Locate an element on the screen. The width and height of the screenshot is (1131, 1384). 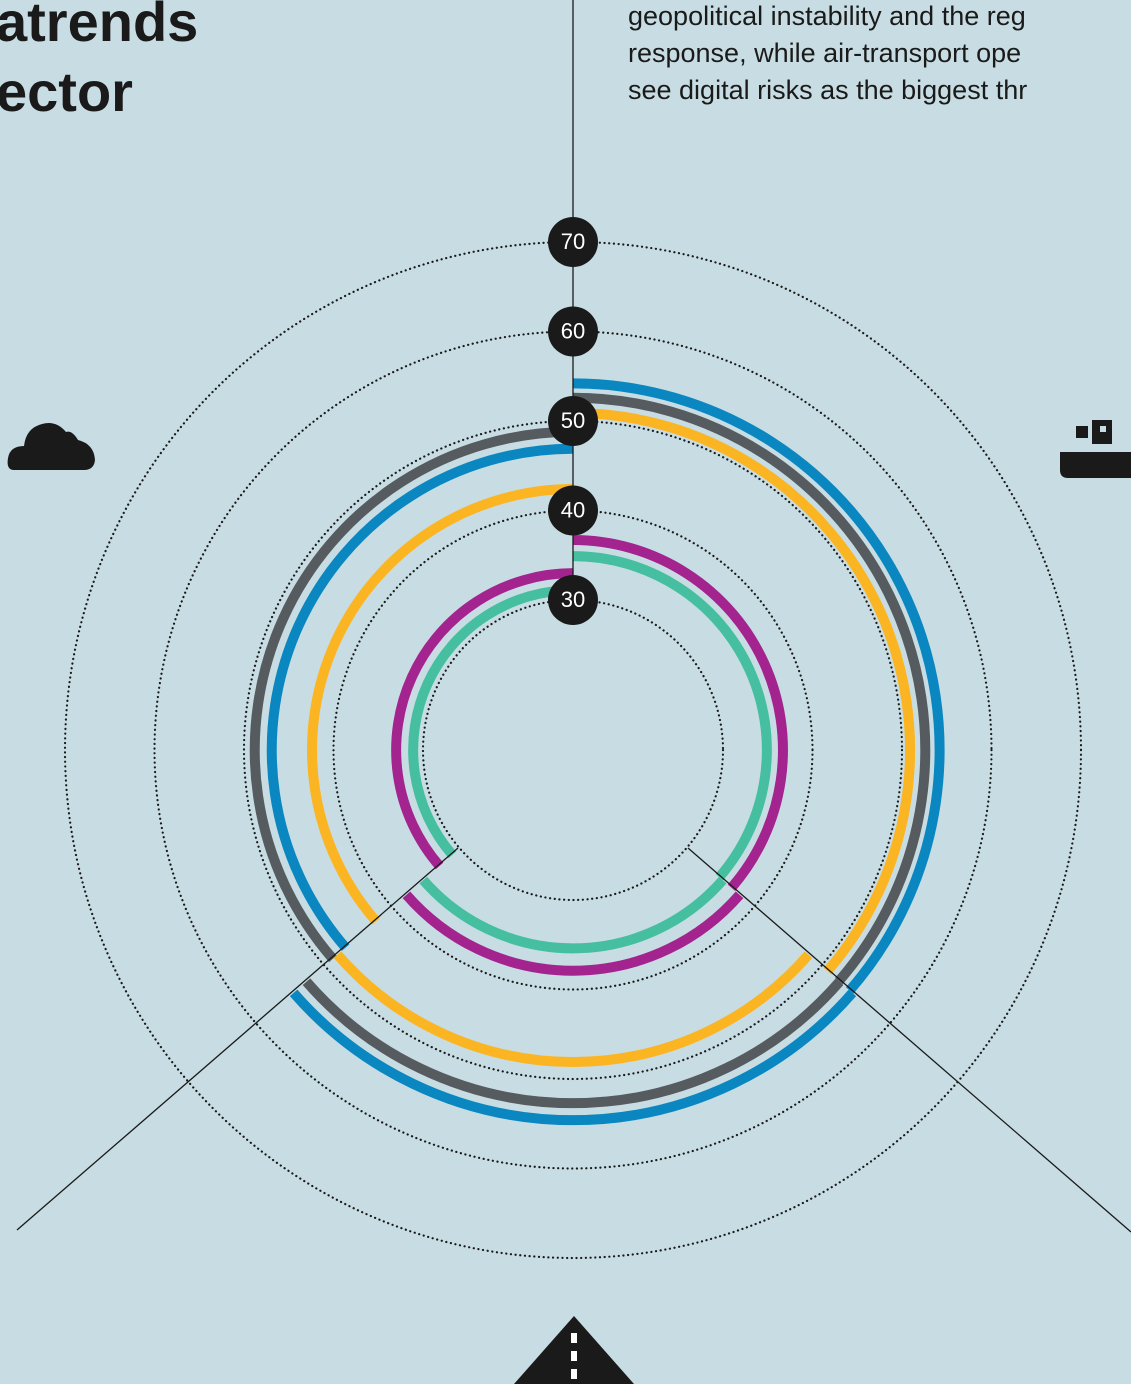
title-line: atrends is located at coordinates (99, 26).